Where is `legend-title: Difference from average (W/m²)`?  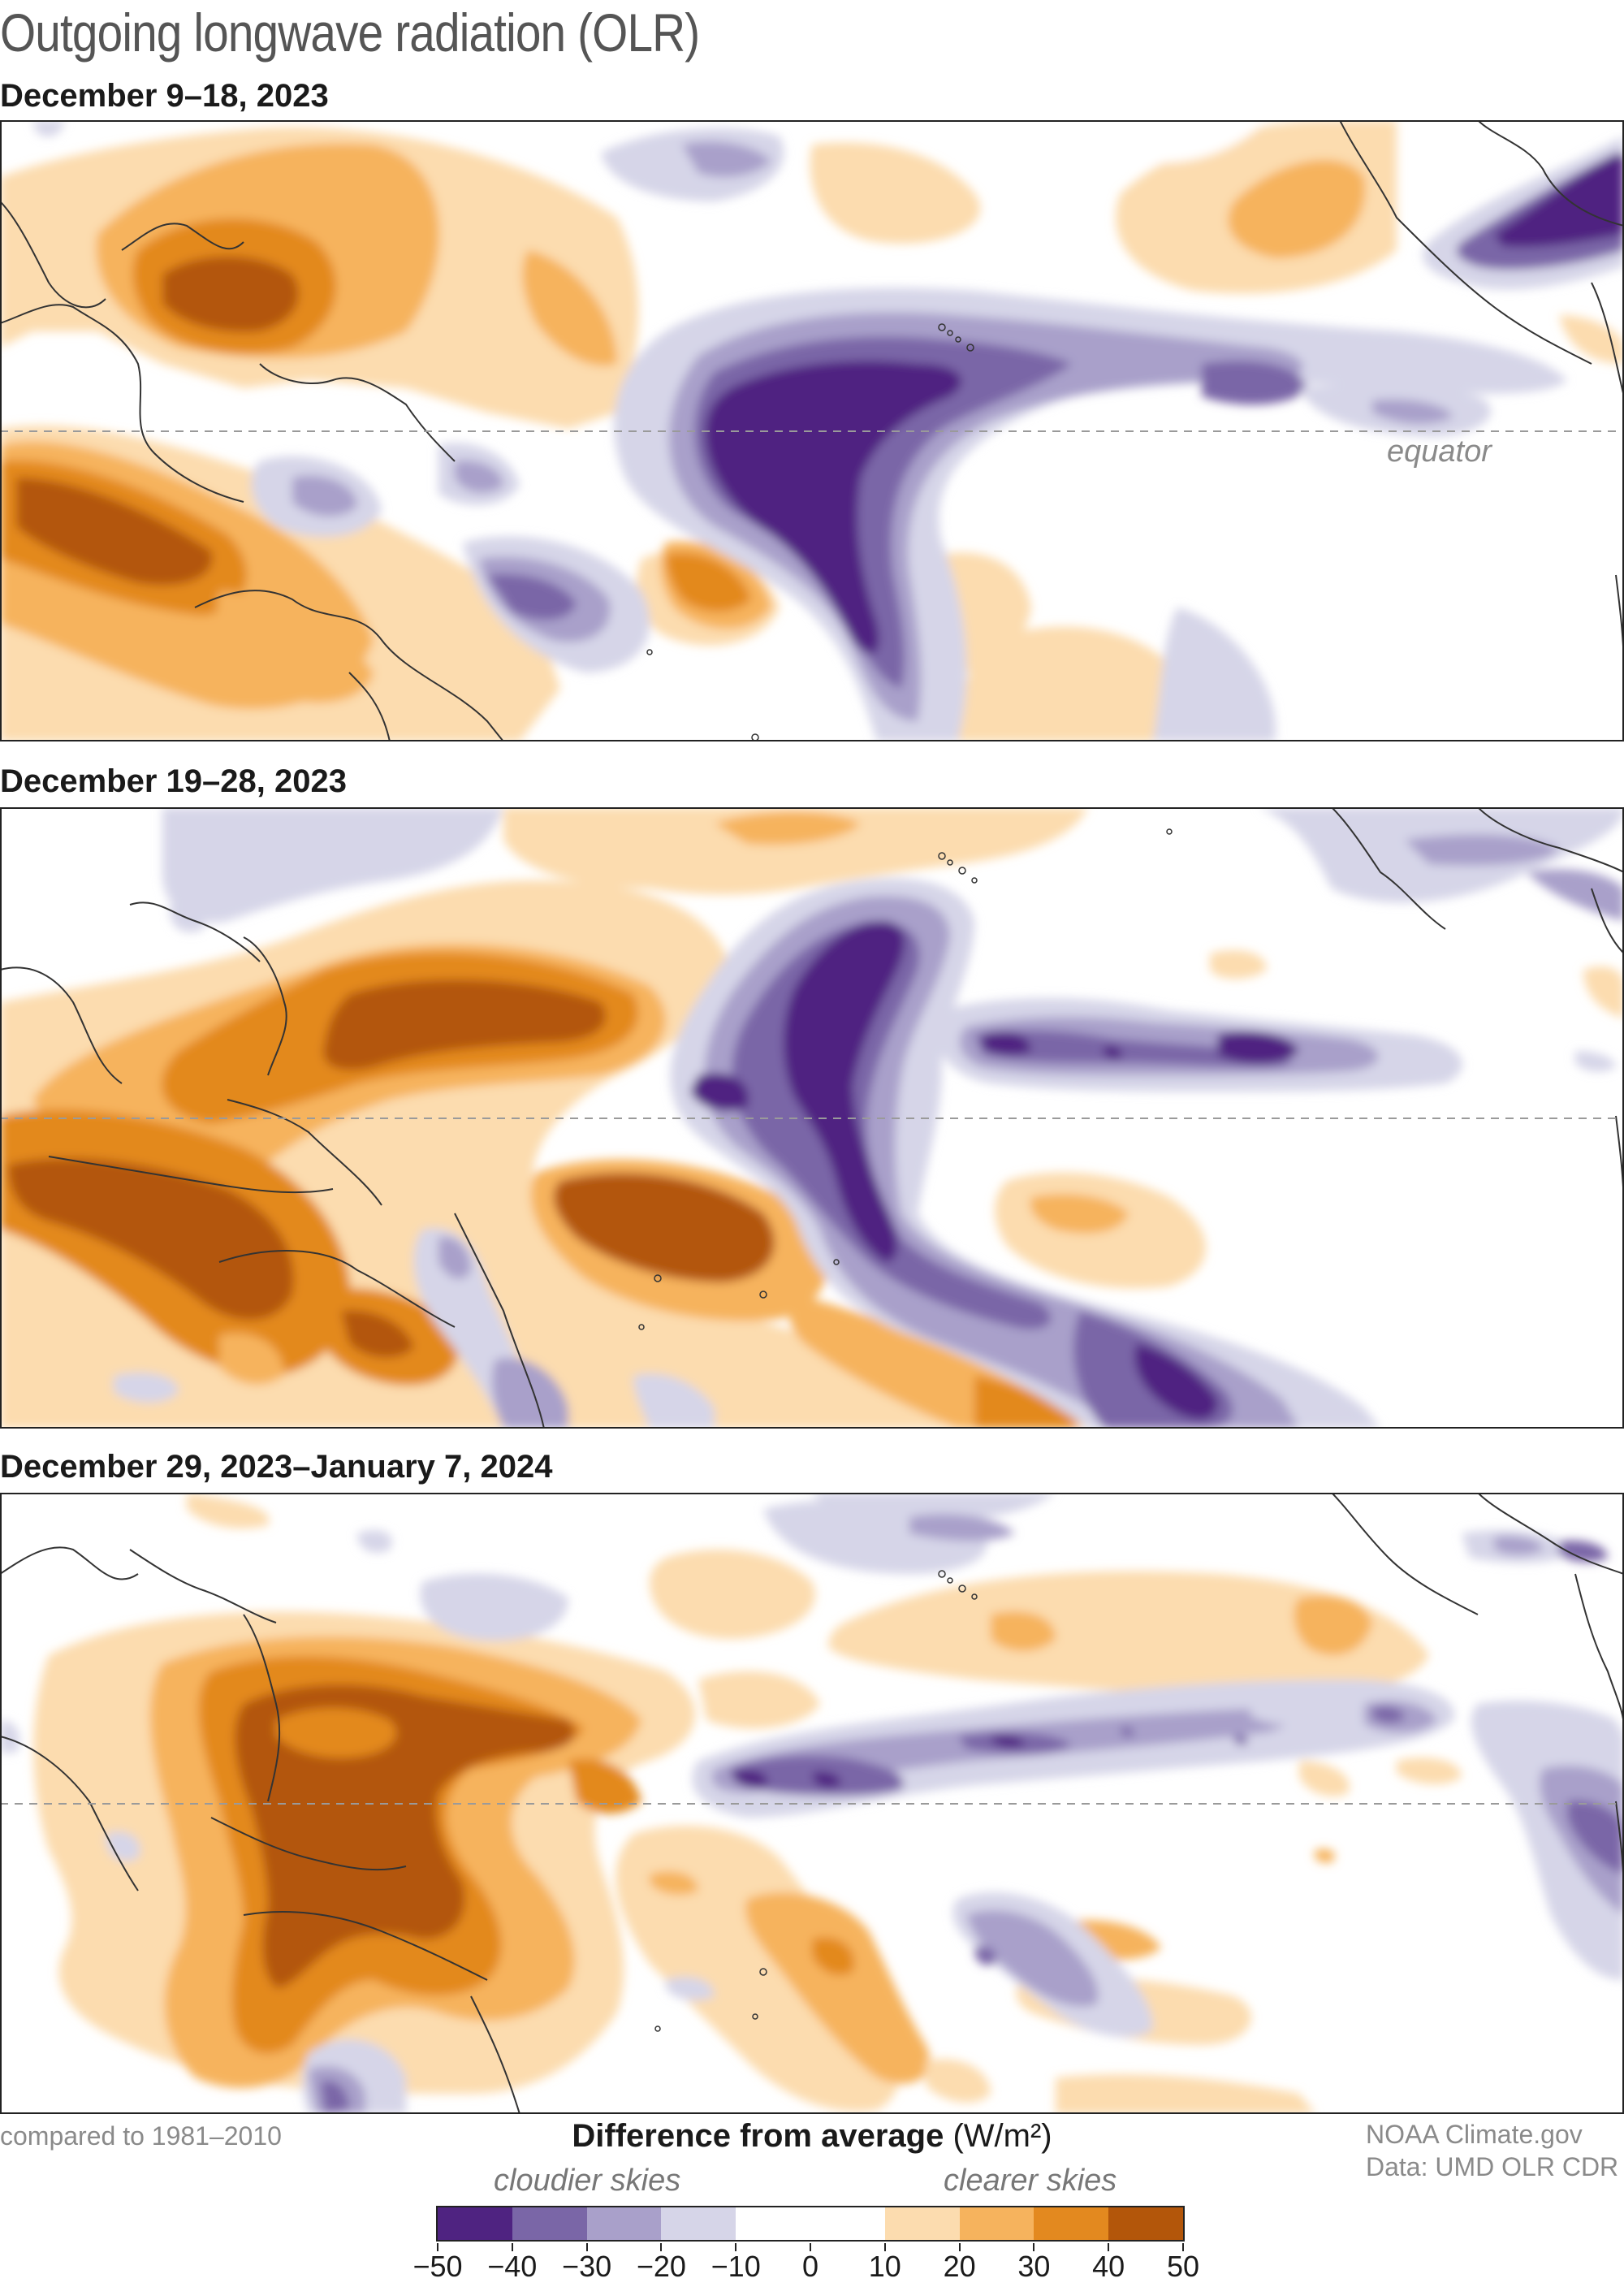
legend-title: Difference from average (W/m²) is located at coordinates (812, 2136).